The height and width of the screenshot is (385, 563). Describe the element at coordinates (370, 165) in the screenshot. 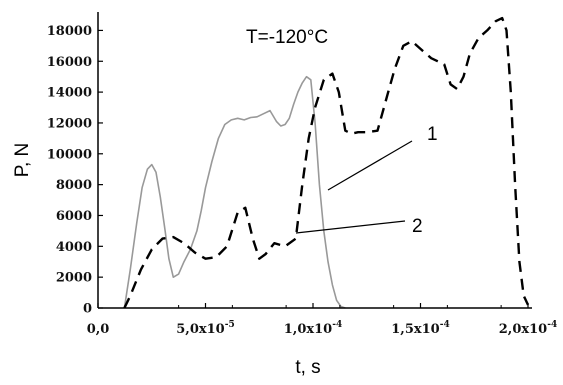

I see `series-1-leader-line` at that location.